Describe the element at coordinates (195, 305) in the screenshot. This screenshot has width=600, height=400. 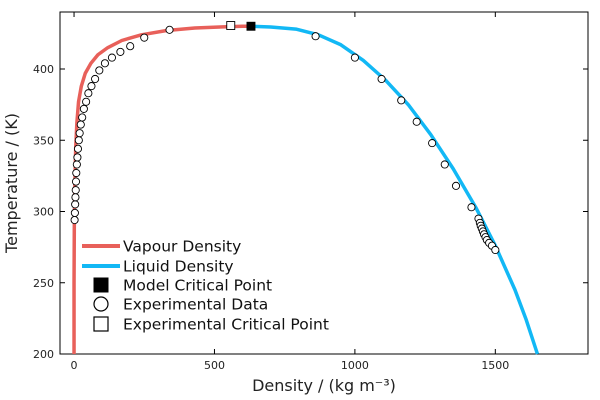
I see `legend-label: Experimental Data` at that location.